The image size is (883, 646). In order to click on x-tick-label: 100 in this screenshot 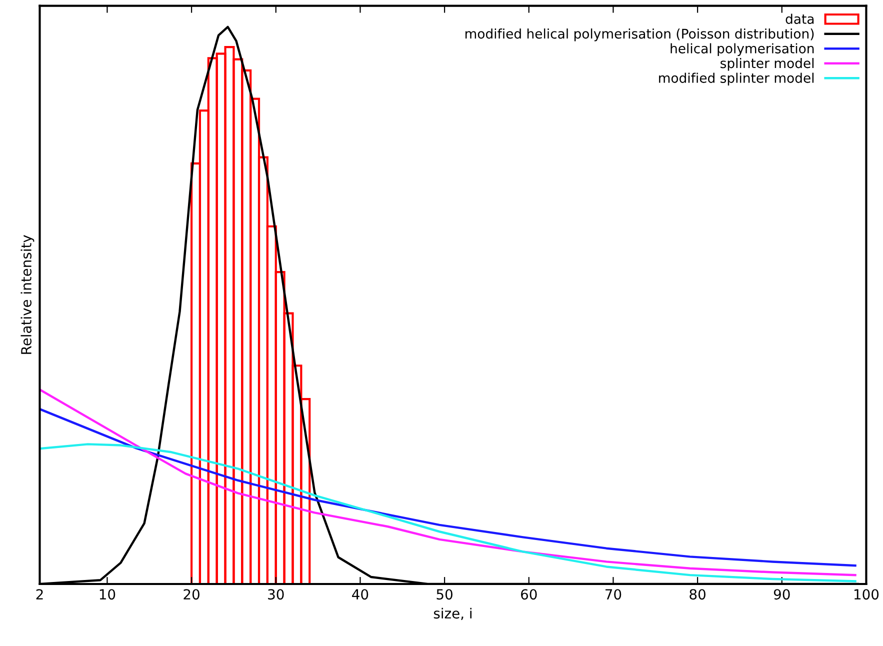, I will do `click(866, 594)`.